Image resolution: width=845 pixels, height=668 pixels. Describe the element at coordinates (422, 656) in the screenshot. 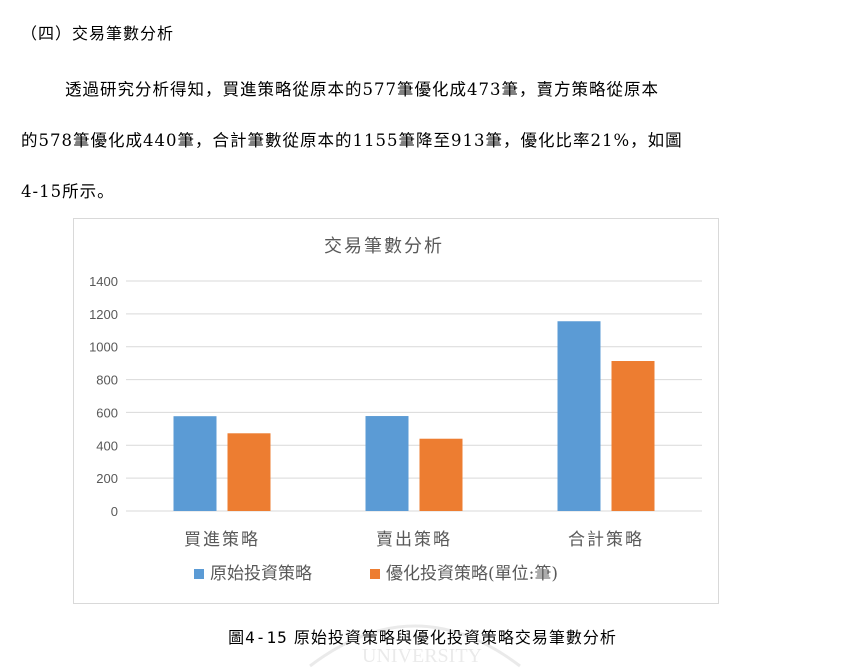

I see `watermark-text: UNIVERSITY` at that location.